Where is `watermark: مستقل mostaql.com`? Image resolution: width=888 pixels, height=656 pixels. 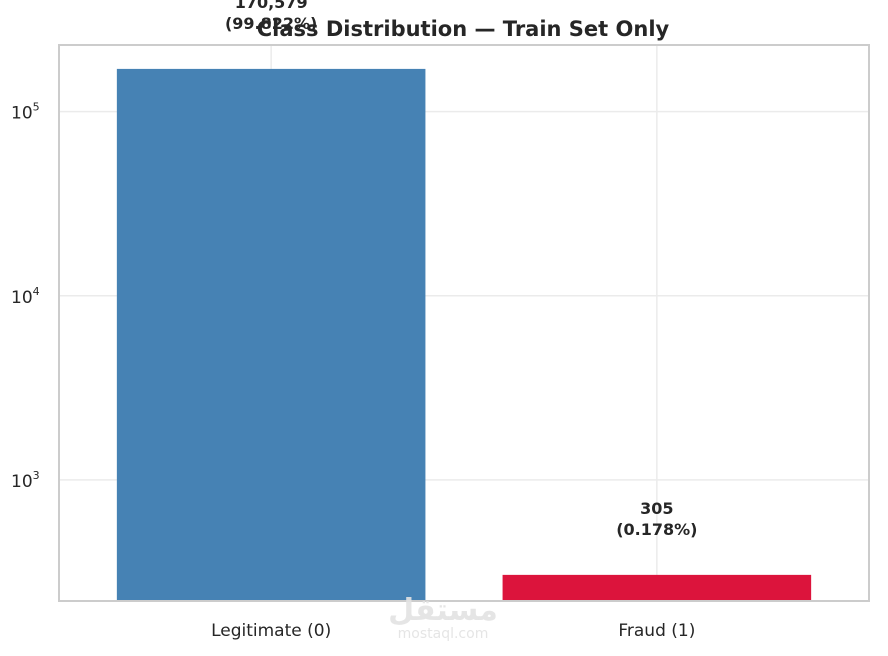 watermark: مستقل mostaql.com is located at coordinates (443, 617).